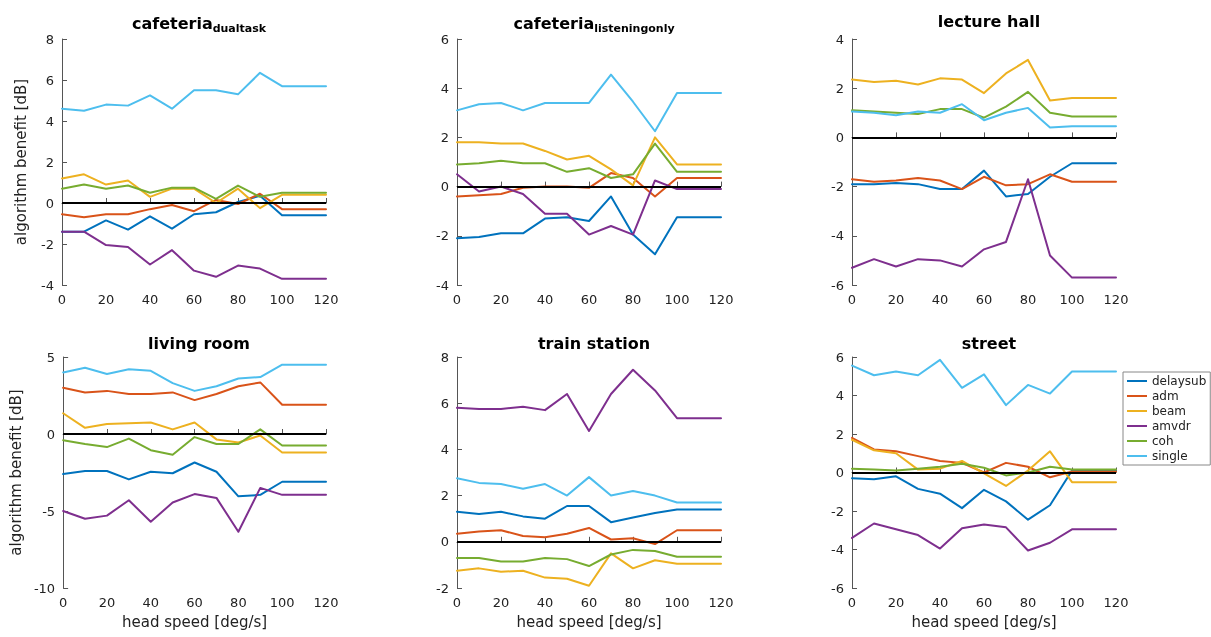 Image resolution: width=1211 pixels, height=637 pixels. What do you see at coordinates (199, 343) in the screenshot?
I see `chart-title: living room` at bounding box center [199, 343].